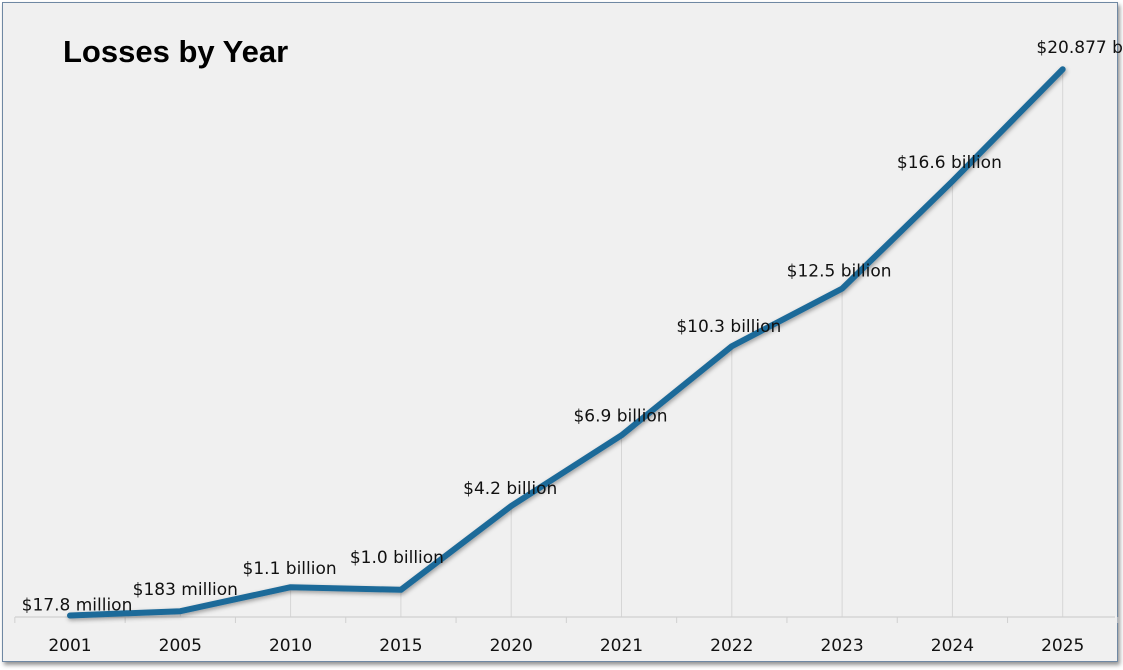 Image resolution: width=1123 pixels, height=670 pixels. What do you see at coordinates (620, 416) in the screenshot?
I see `data-label: $6.9 billion` at bounding box center [620, 416].